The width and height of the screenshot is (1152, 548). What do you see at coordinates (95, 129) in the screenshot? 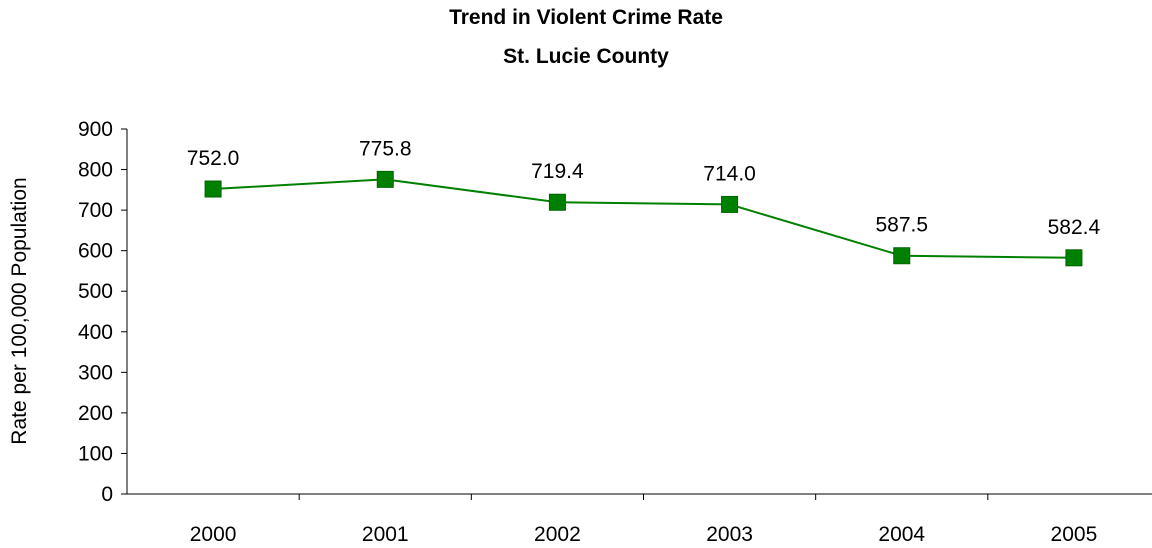
I see `y-tick-label: 900` at bounding box center [95, 129].